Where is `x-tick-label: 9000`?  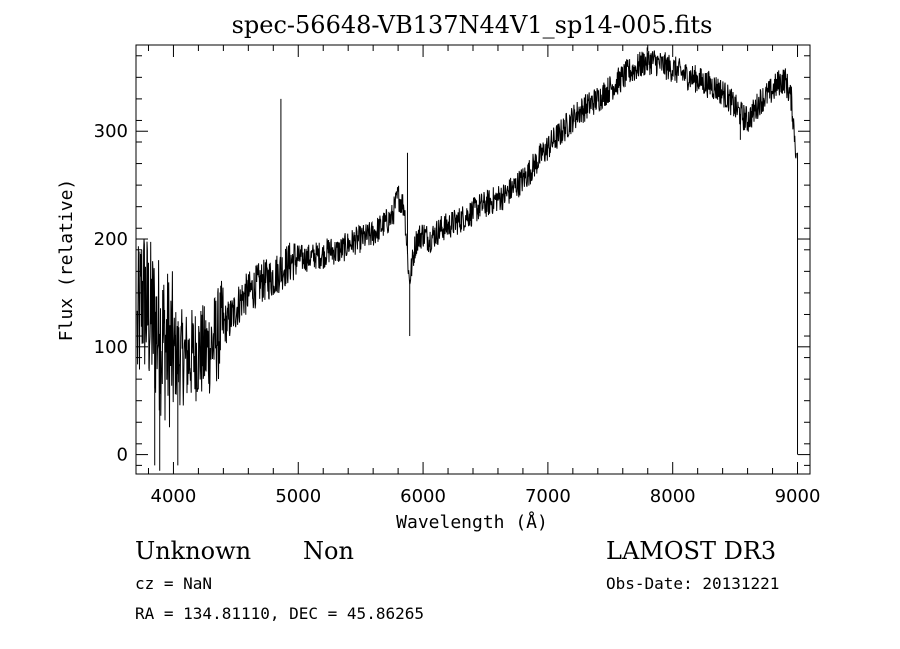 x-tick-label: 9000 is located at coordinates (798, 496).